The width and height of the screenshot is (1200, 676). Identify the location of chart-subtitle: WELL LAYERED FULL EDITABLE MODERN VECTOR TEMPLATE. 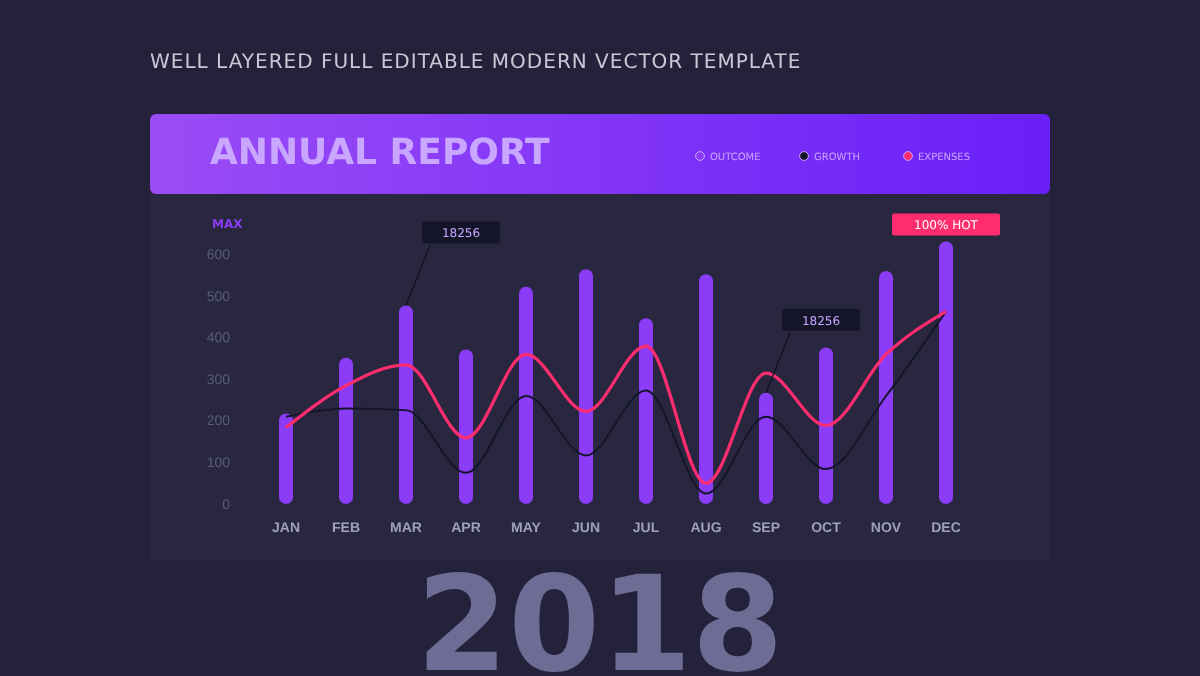
(476, 63).